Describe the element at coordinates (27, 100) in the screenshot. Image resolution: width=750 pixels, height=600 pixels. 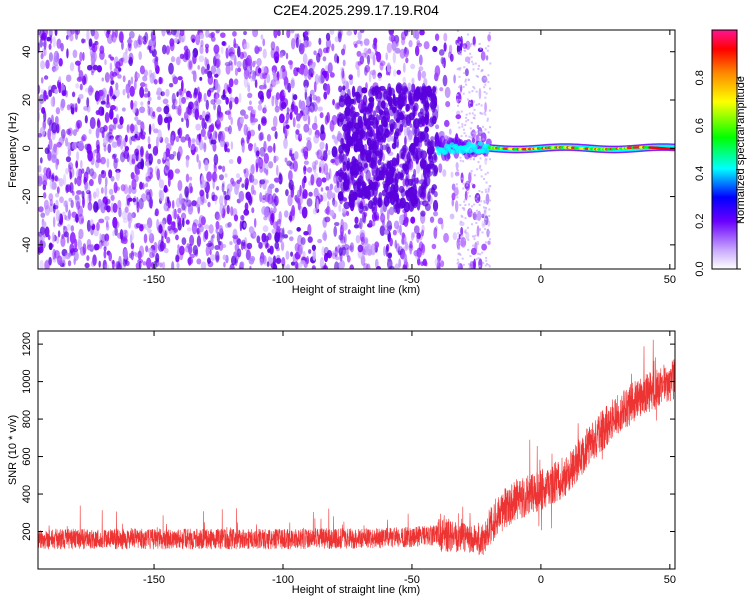
I see `spectrogram-y-tick-label: 20` at that location.